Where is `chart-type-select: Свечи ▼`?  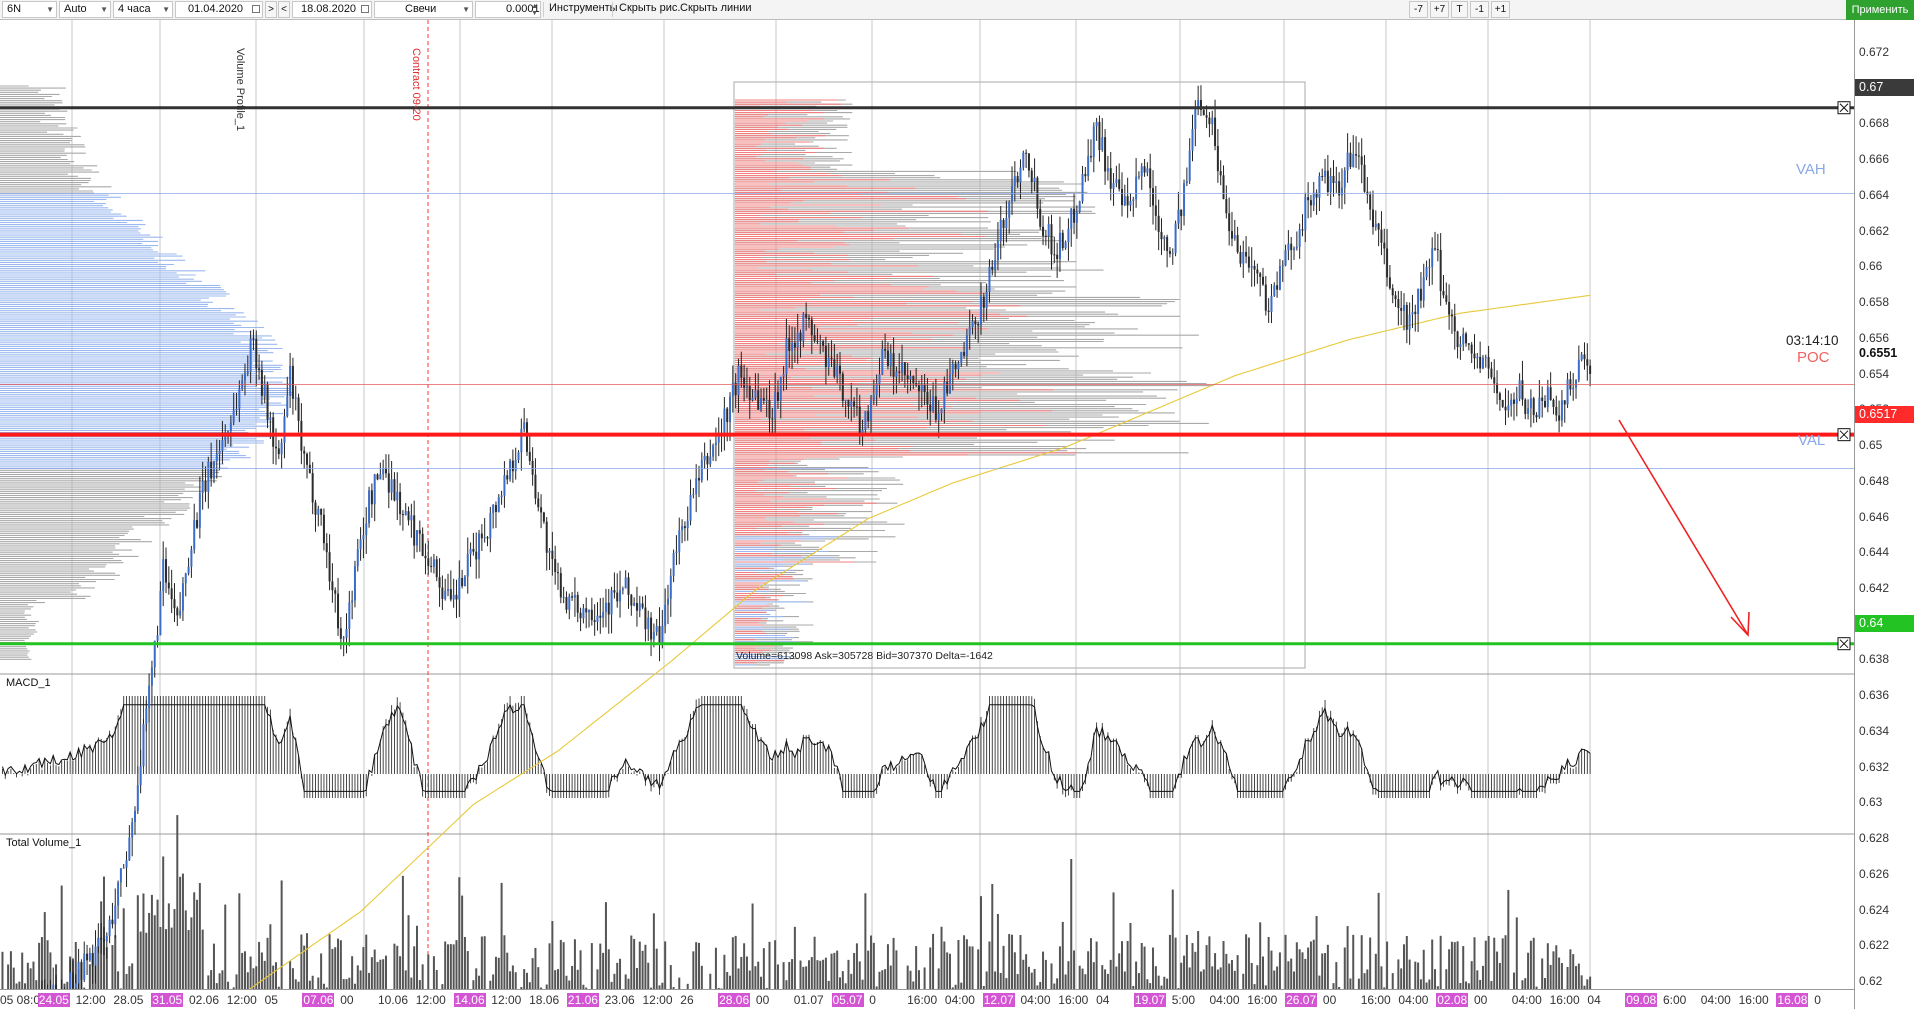 chart-type-select: Свечи ▼ is located at coordinates (423, 9).